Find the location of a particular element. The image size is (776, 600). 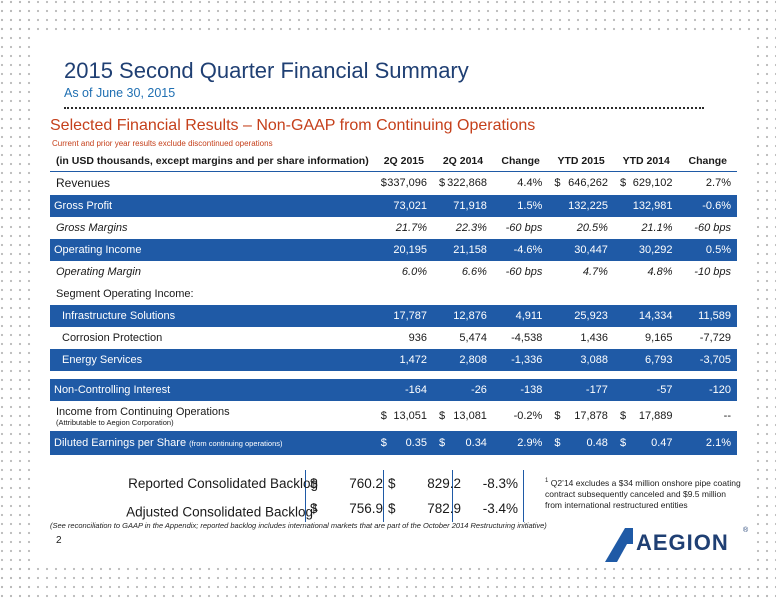

row-label: Operating Income is located at coordinates (212, 250).